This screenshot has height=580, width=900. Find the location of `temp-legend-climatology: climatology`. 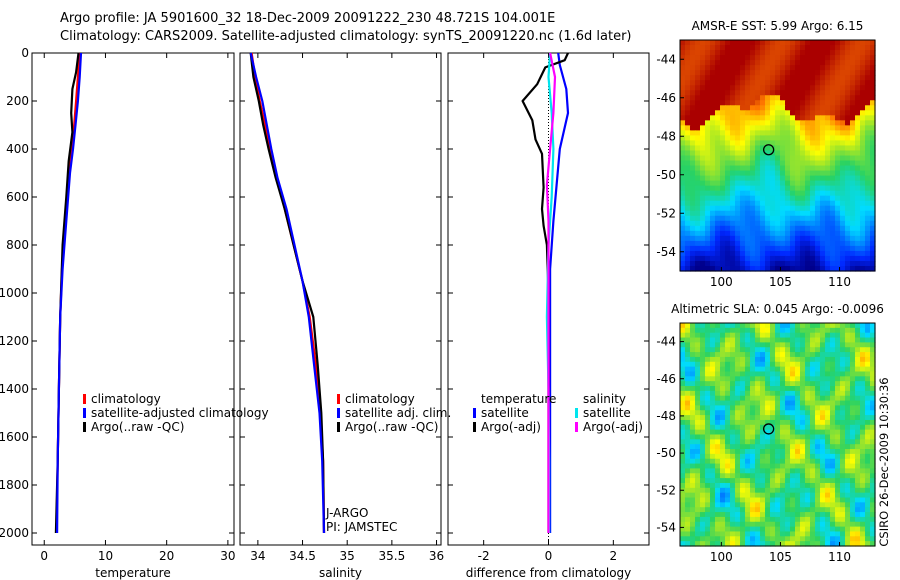

temp-legend-climatology: climatology is located at coordinates (126, 399).